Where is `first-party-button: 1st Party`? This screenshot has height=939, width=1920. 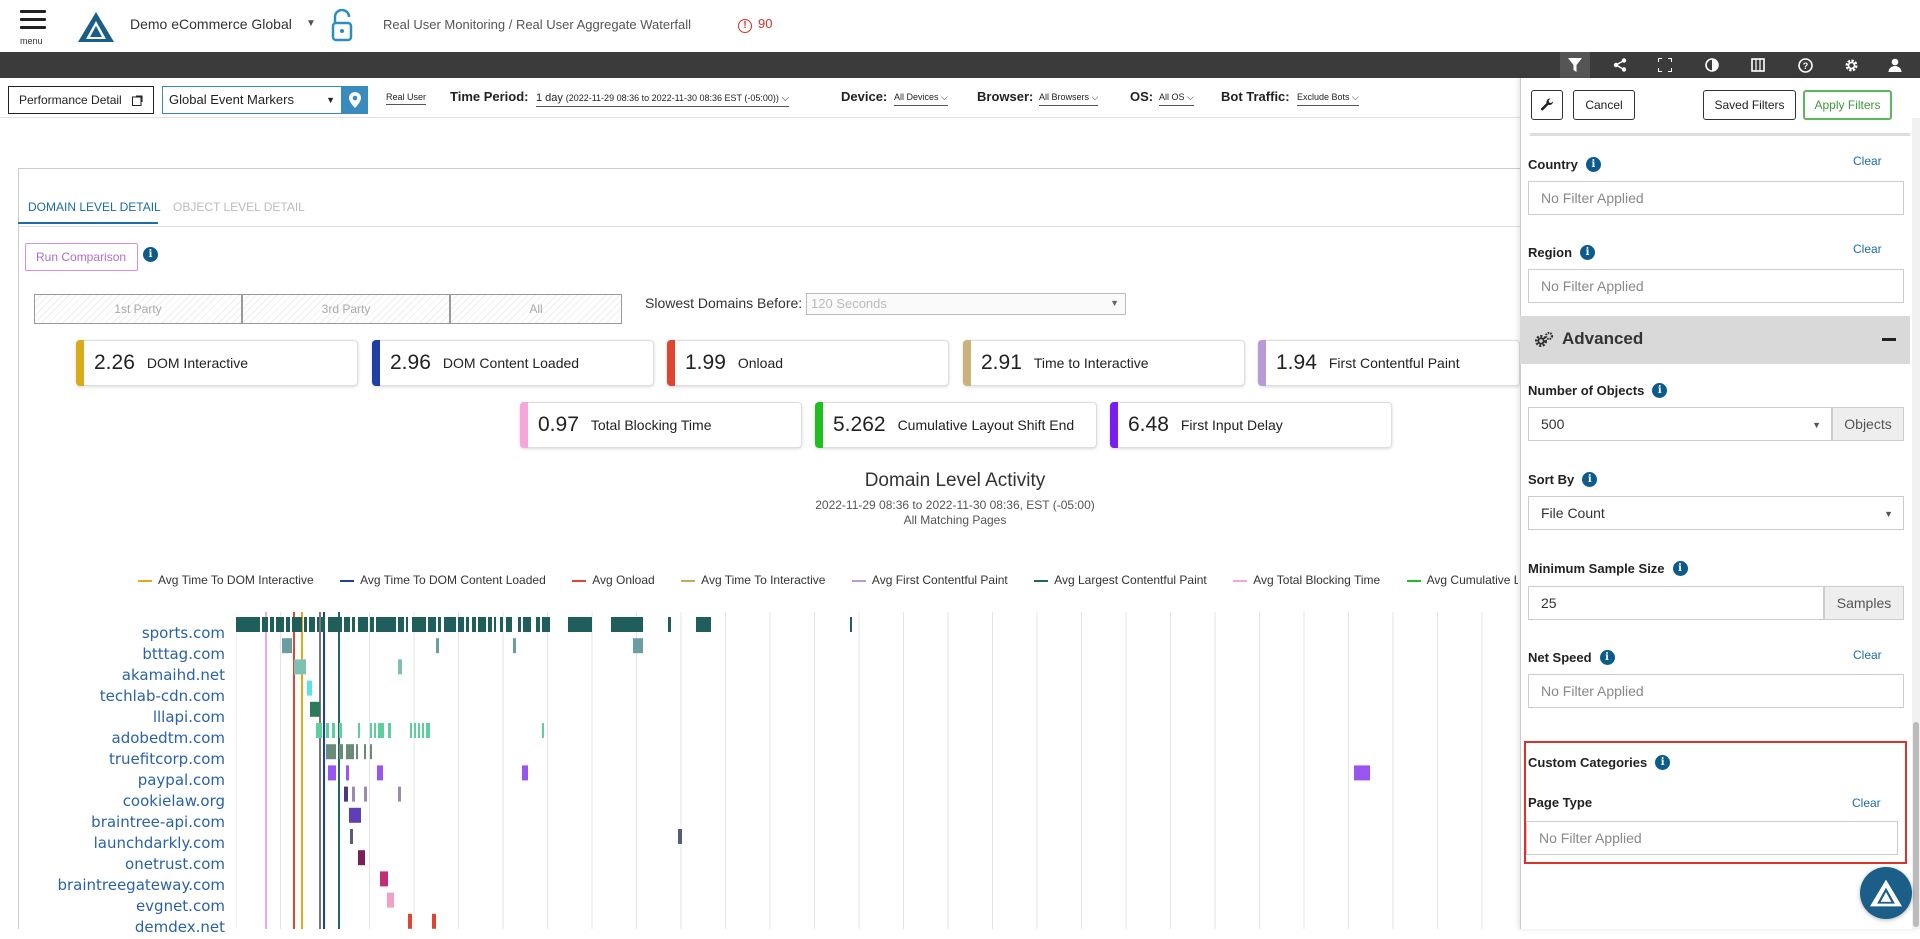
first-party-button: 1st Party is located at coordinates (138, 309).